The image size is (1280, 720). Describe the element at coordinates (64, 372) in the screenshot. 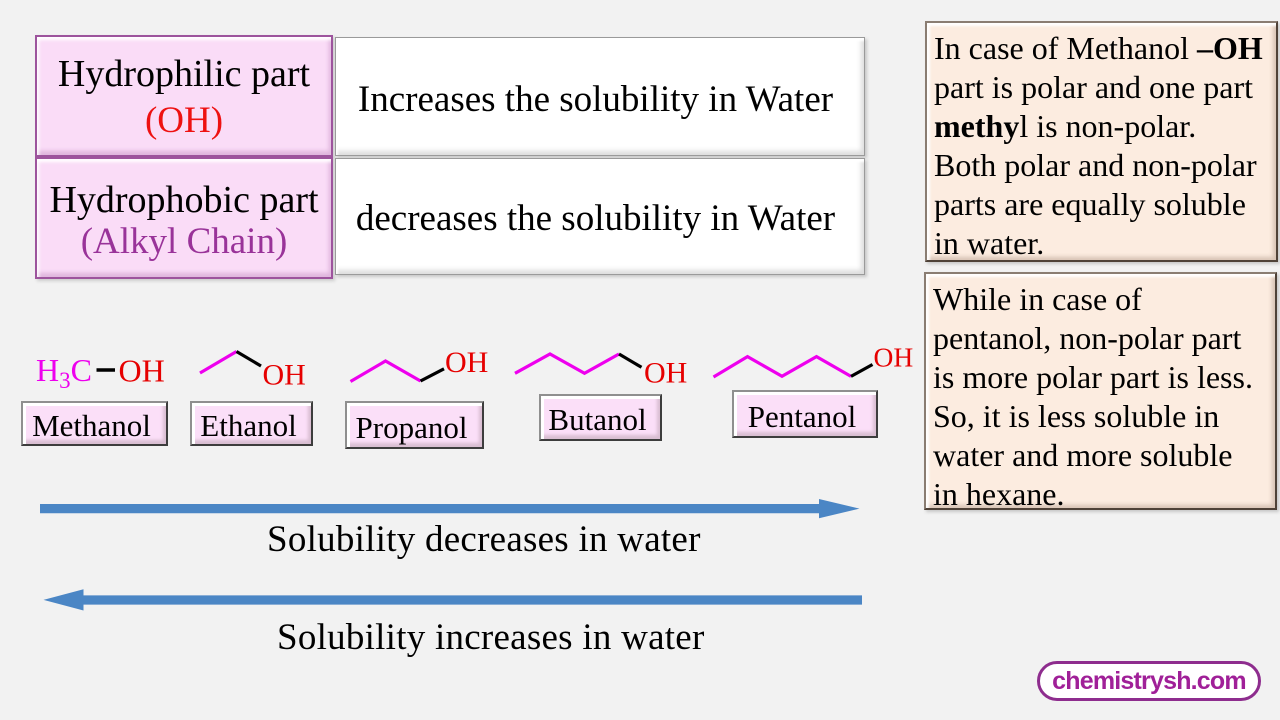

I see `svg-text: H3C` at that location.